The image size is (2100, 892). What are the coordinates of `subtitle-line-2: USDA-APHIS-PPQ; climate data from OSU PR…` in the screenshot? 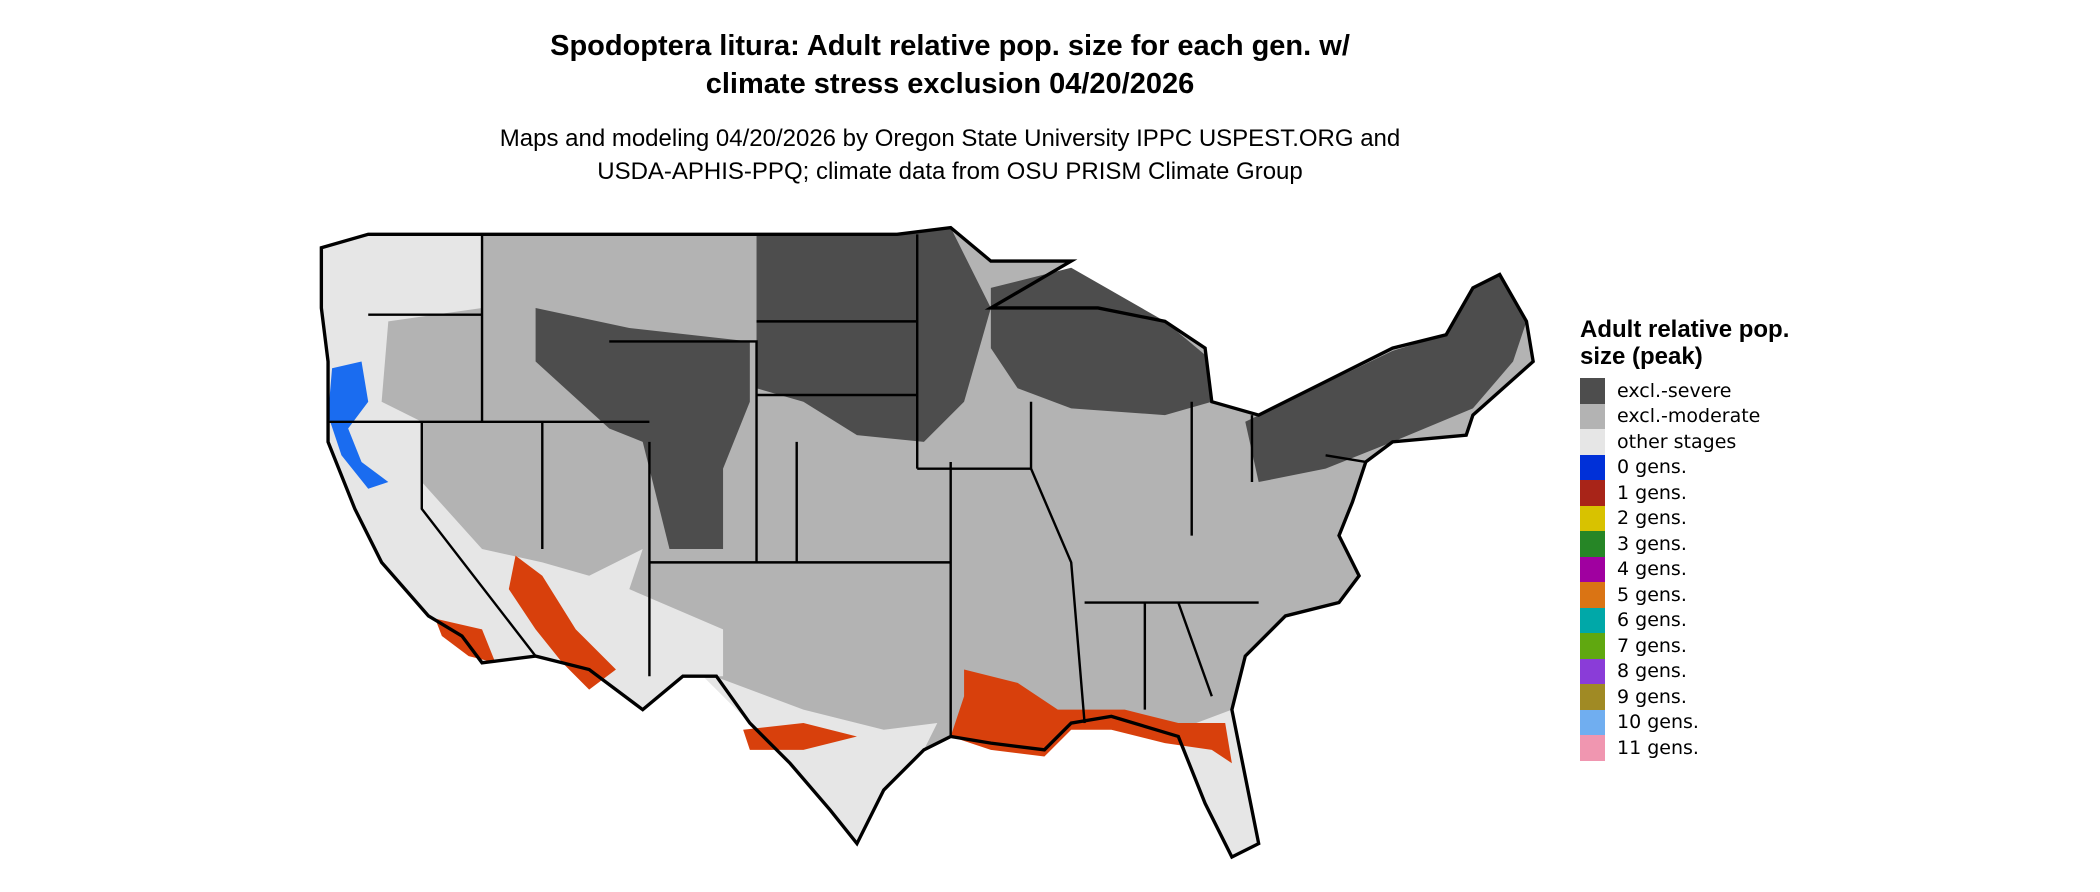 It's located at (950, 171).